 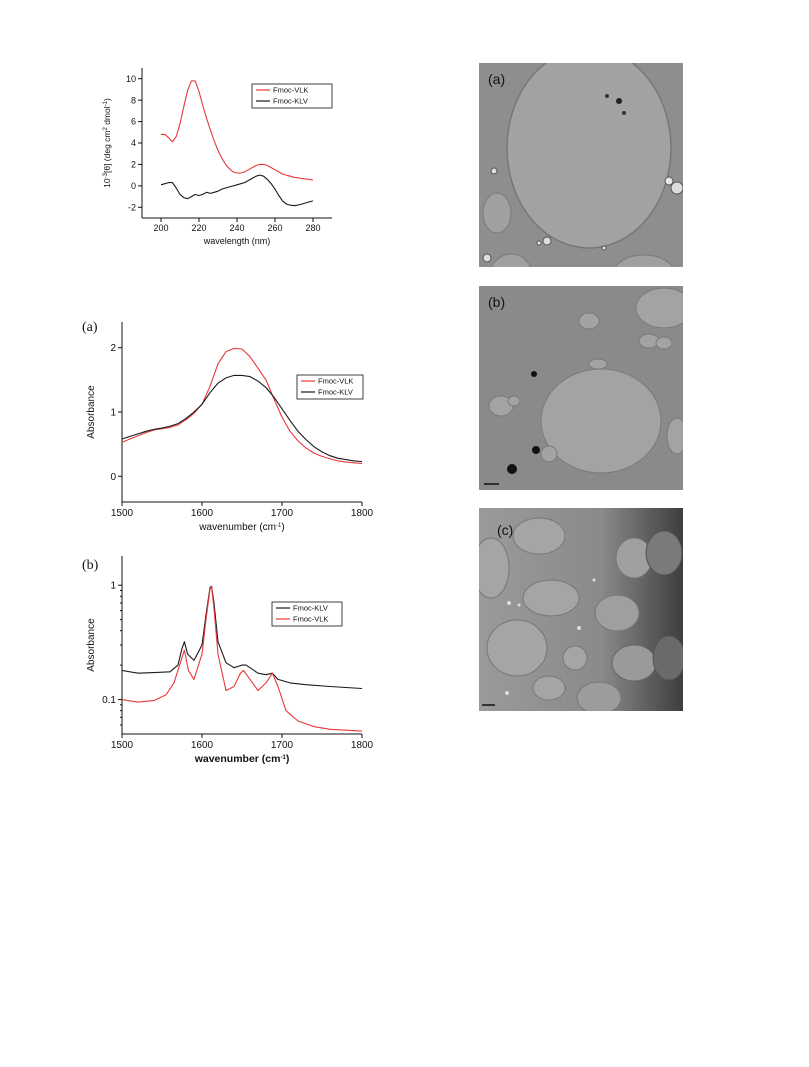 I want to click on ftir-panel-b-label: (b), so click(x=90, y=565).